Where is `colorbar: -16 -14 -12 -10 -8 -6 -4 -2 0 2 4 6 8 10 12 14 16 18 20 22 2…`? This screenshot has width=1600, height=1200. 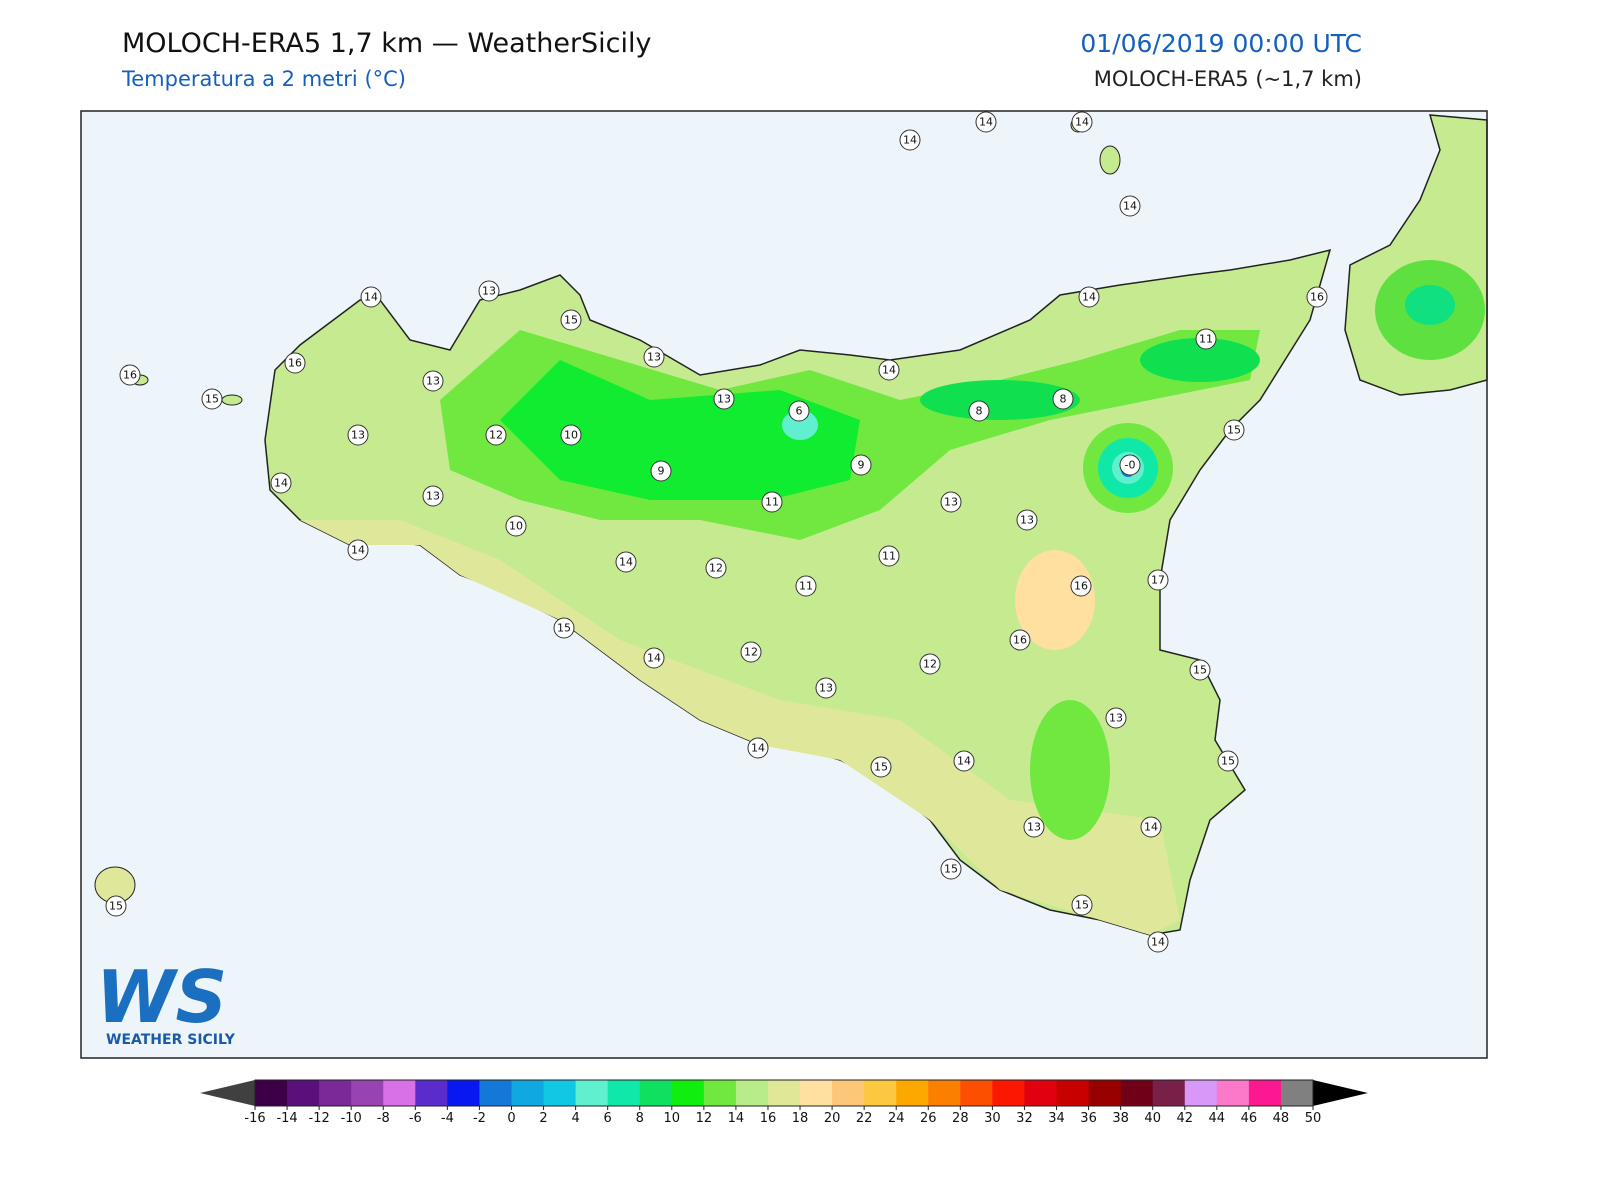 colorbar: -16 -14 -12 -10 -8 -6 -4 -2 0 2 4 6 8 10 12 14 16 18 20 22 2… is located at coordinates (784, 1102).